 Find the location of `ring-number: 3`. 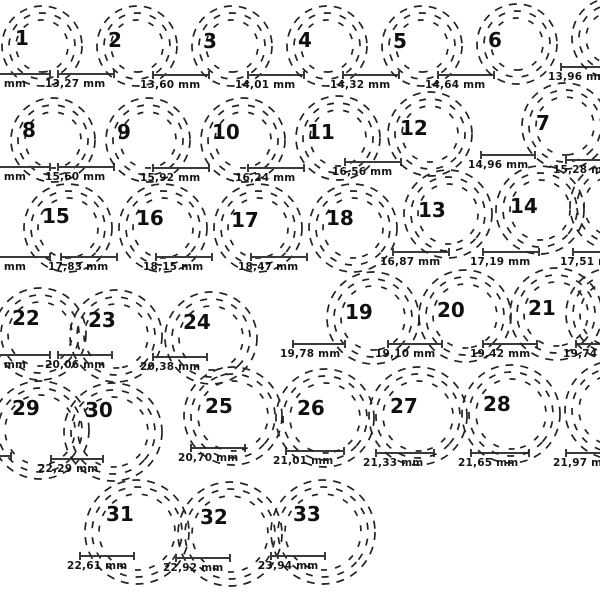

ring-number: 3 is located at coordinates (210, 41).